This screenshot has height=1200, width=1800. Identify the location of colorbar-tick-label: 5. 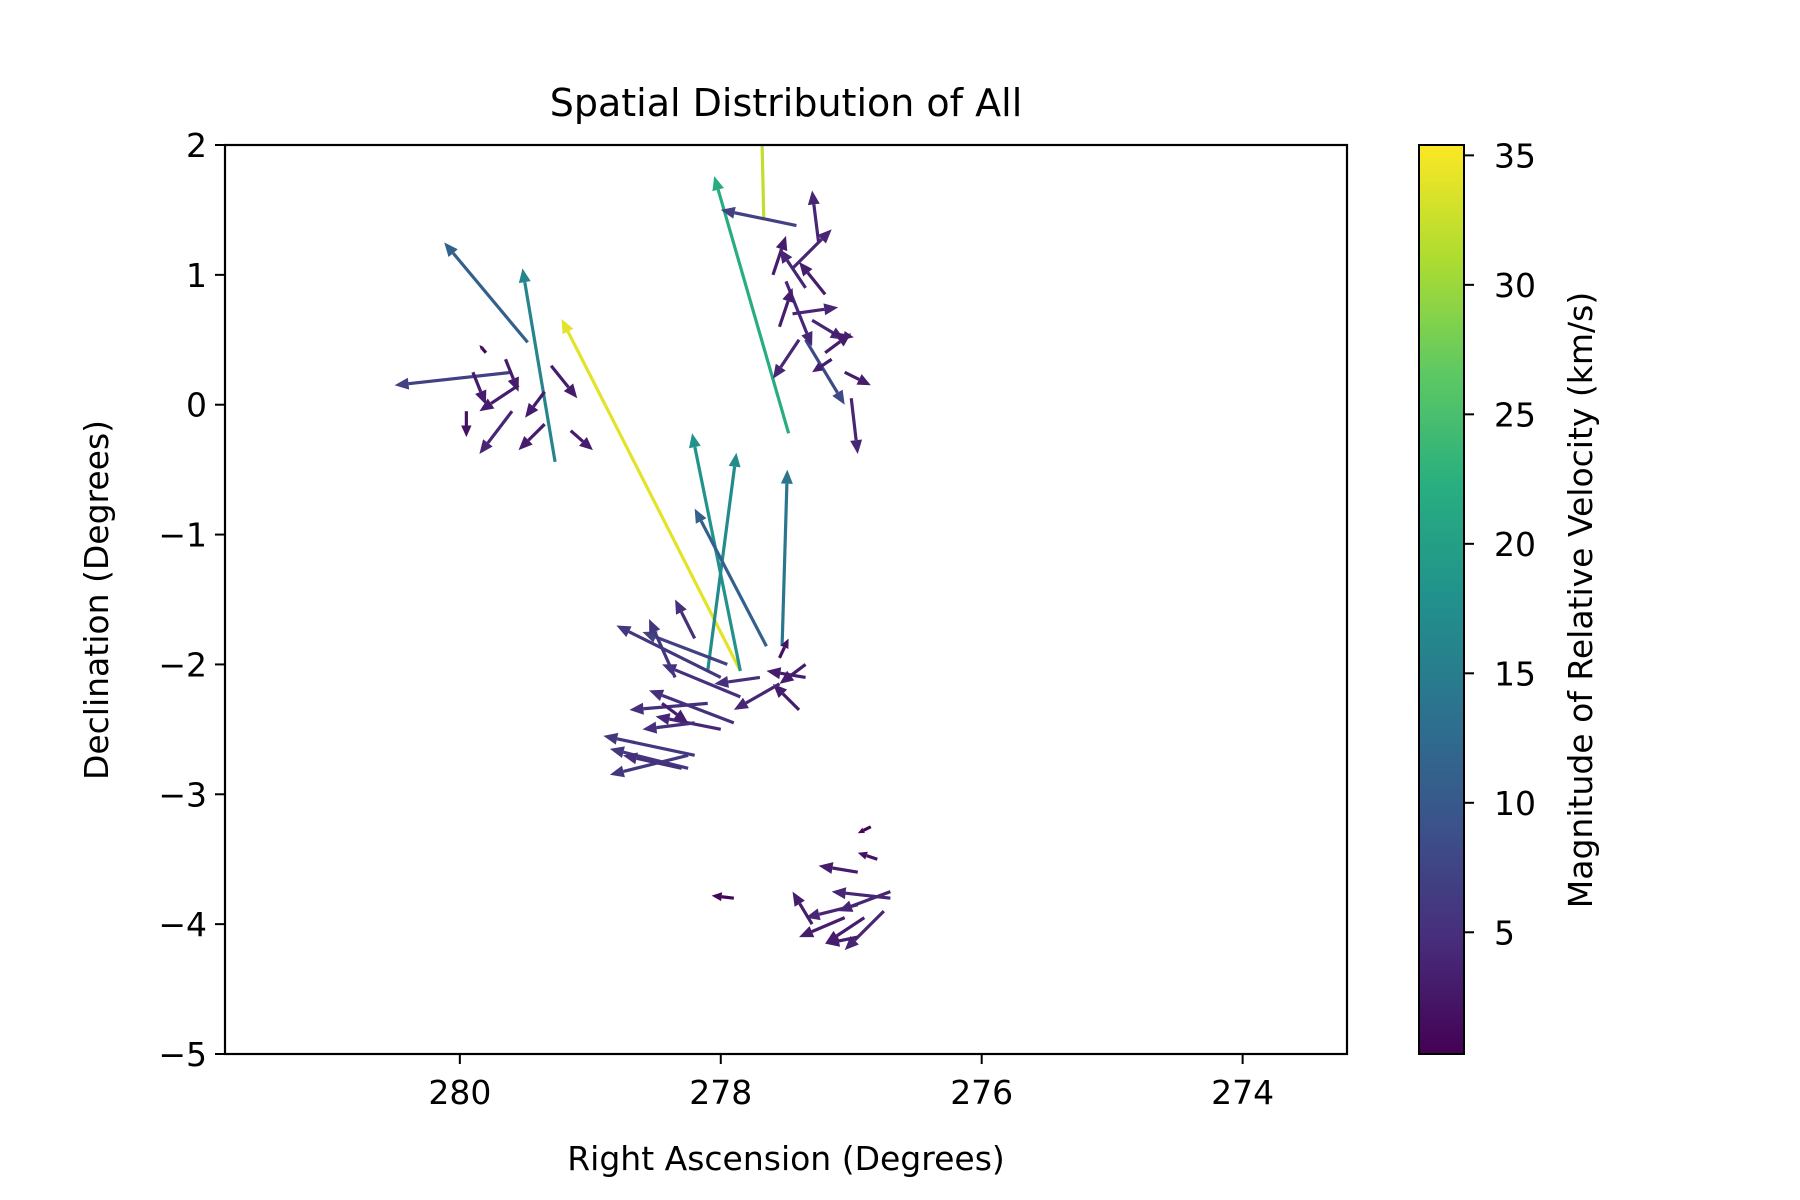
(1504, 932).